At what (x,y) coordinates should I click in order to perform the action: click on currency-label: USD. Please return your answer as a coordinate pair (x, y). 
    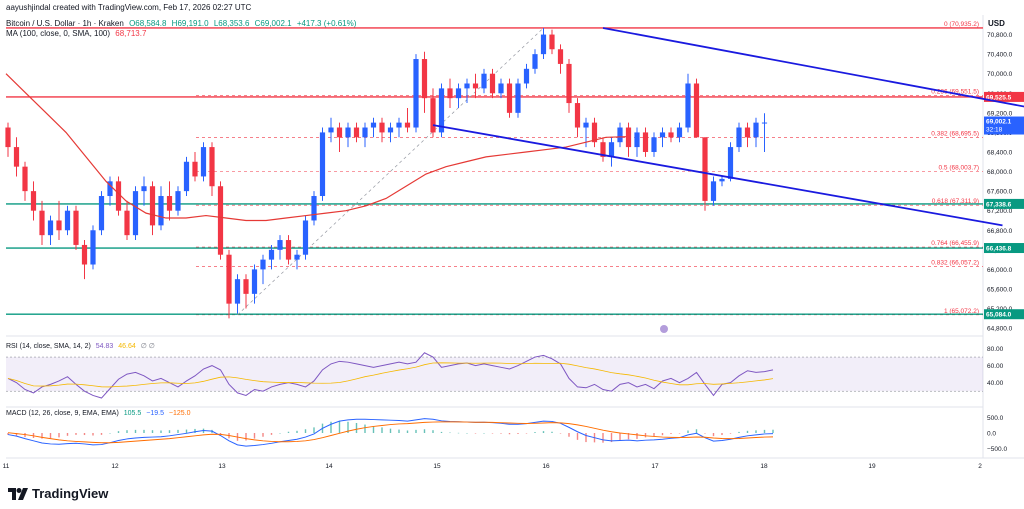
    Looking at the image, I should click on (996, 23).